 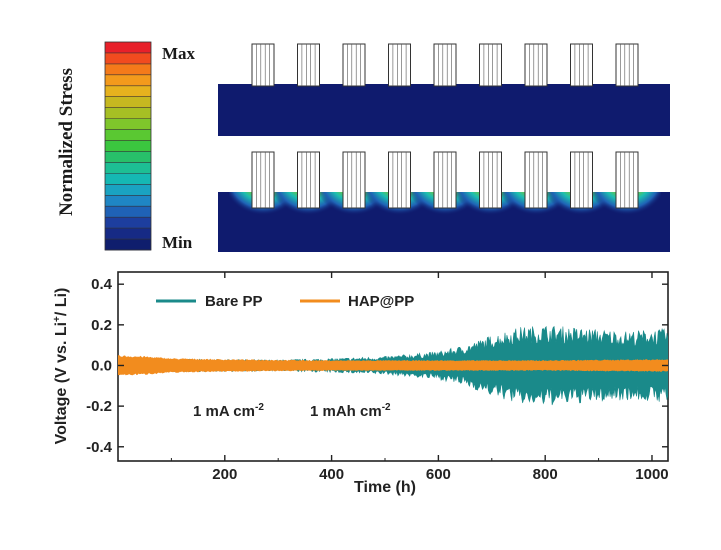 What do you see at coordinates (331, 474) in the screenshot?
I see `x-tick-label: 400` at bounding box center [331, 474].